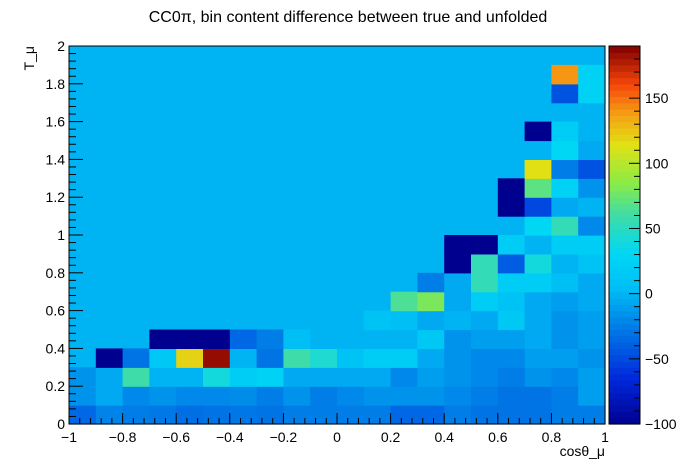  What do you see at coordinates (661, 424) in the screenshot?
I see `color-scale-label: −100` at bounding box center [661, 424].